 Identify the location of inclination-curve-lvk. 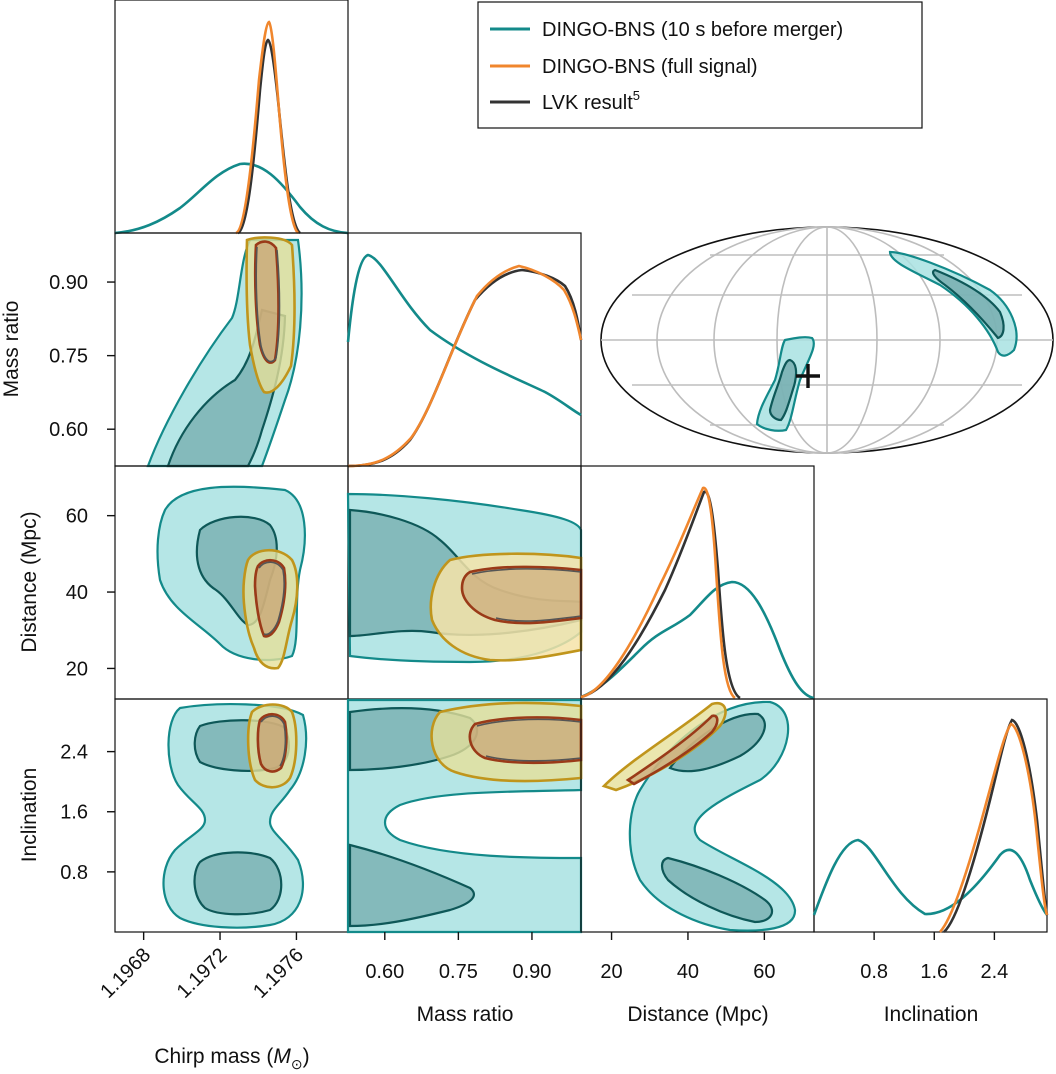
(996, 825).